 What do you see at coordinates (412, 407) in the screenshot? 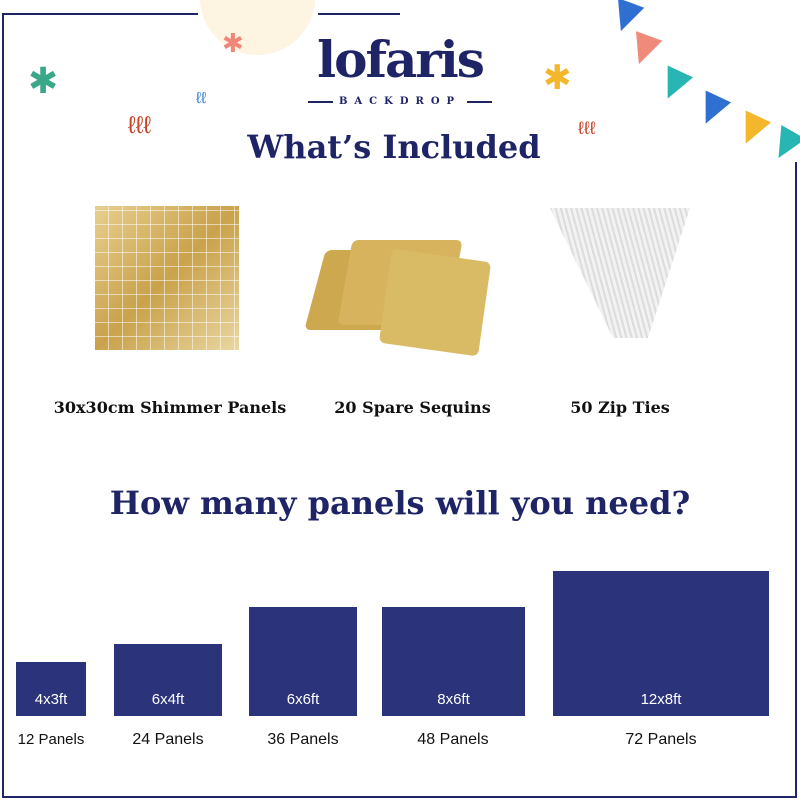
I see `item-label: 20 Spare Sequins` at bounding box center [412, 407].